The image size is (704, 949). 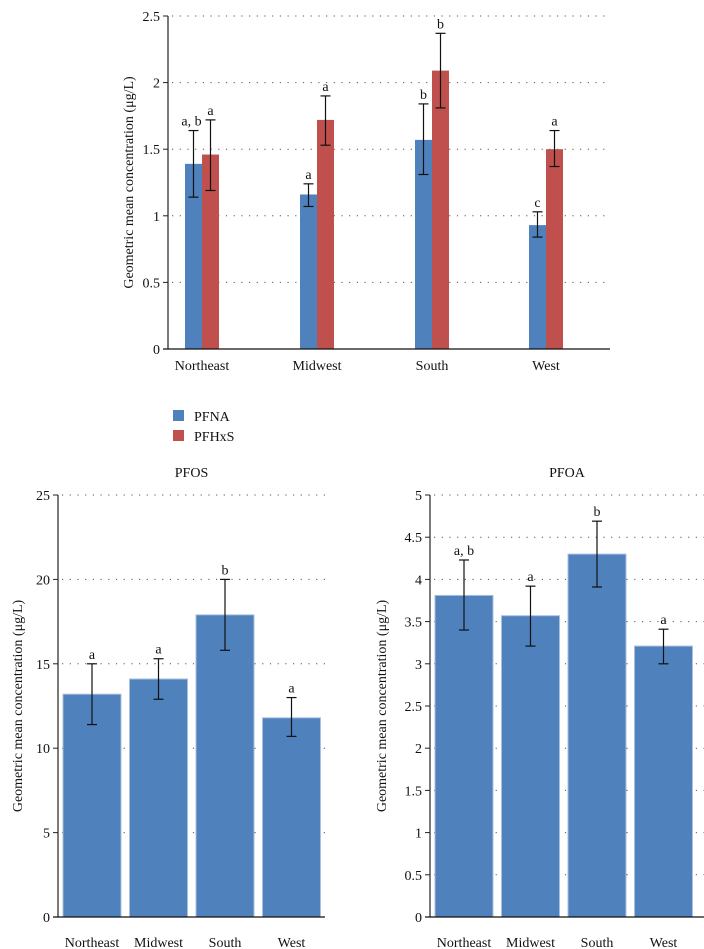 What do you see at coordinates (663, 781) in the screenshot?
I see `bar-pfoa-west` at bounding box center [663, 781].